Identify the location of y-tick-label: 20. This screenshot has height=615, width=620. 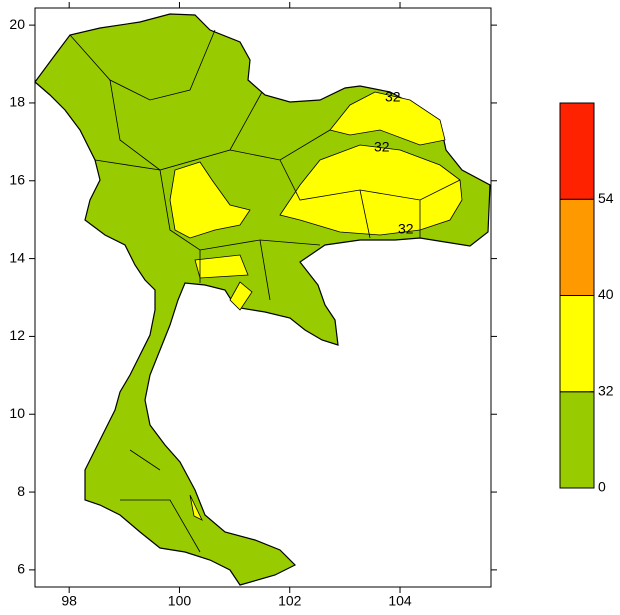
(17, 24).